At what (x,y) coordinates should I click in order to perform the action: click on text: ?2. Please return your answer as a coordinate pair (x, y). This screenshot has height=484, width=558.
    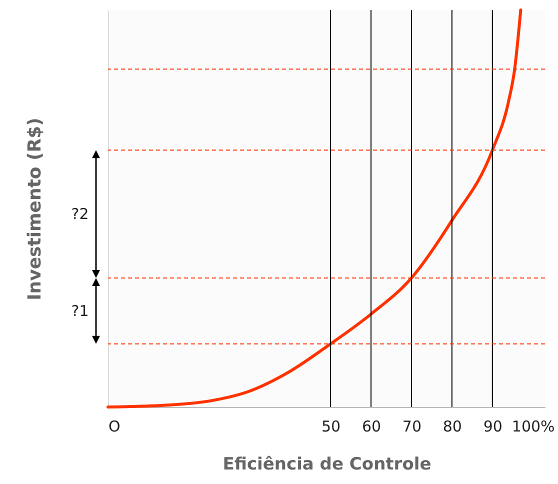
    Looking at the image, I should click on (80, 214).